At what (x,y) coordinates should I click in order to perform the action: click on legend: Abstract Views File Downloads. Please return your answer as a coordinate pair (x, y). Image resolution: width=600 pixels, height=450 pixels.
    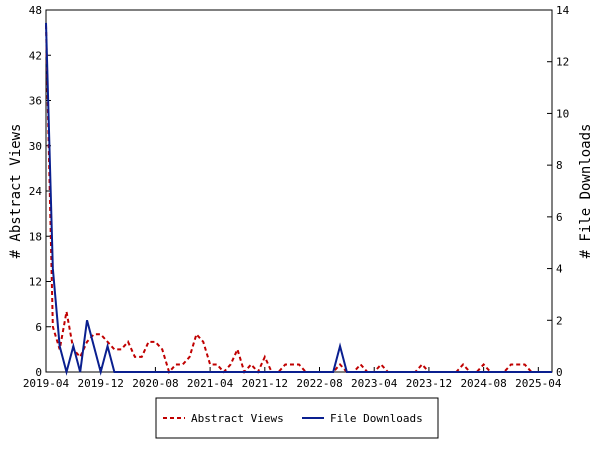
    Looking at the image, I should click on (297, 418).